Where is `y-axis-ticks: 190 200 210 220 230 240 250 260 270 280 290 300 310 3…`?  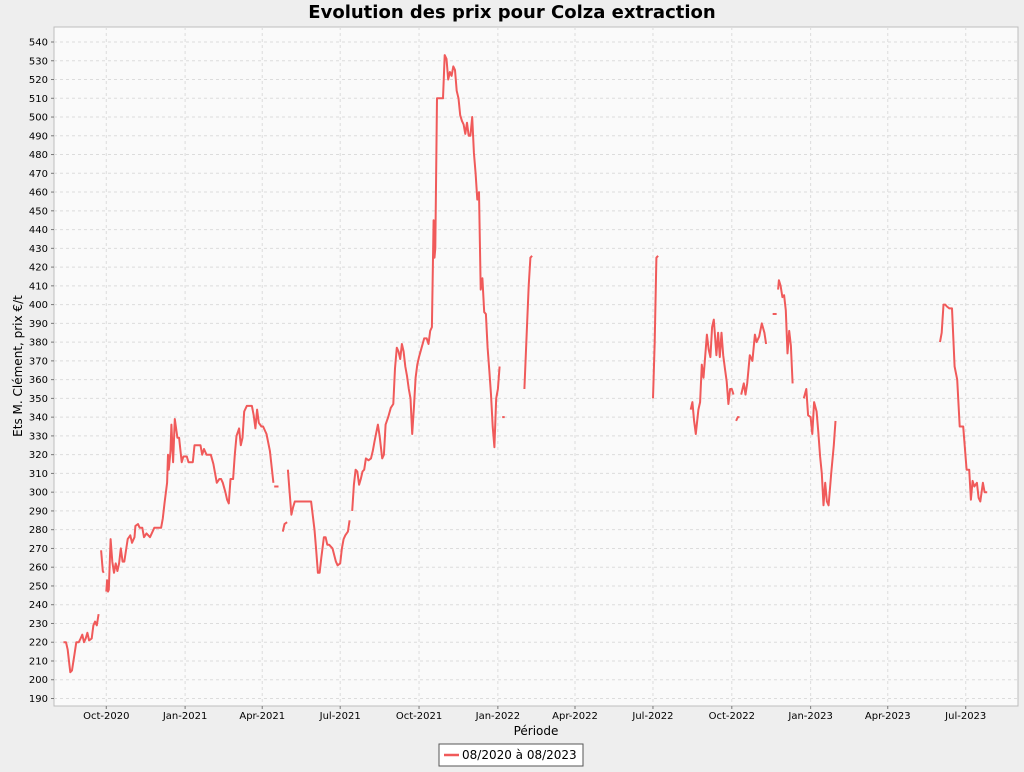 y-axis-ticks: 190 200 210 220 230 240 250 260 270 280 290 300 310 3… is located at coordinates (41, 371).